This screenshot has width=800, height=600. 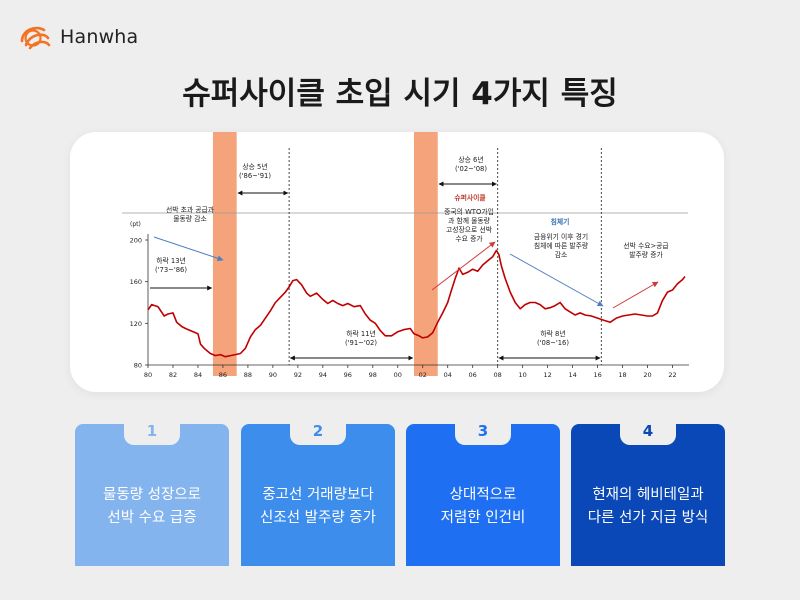 What do you see at coordinates (622, 375) in the screenshot?
I see `x-tick-label: 18` at bounding box center [622, 375].